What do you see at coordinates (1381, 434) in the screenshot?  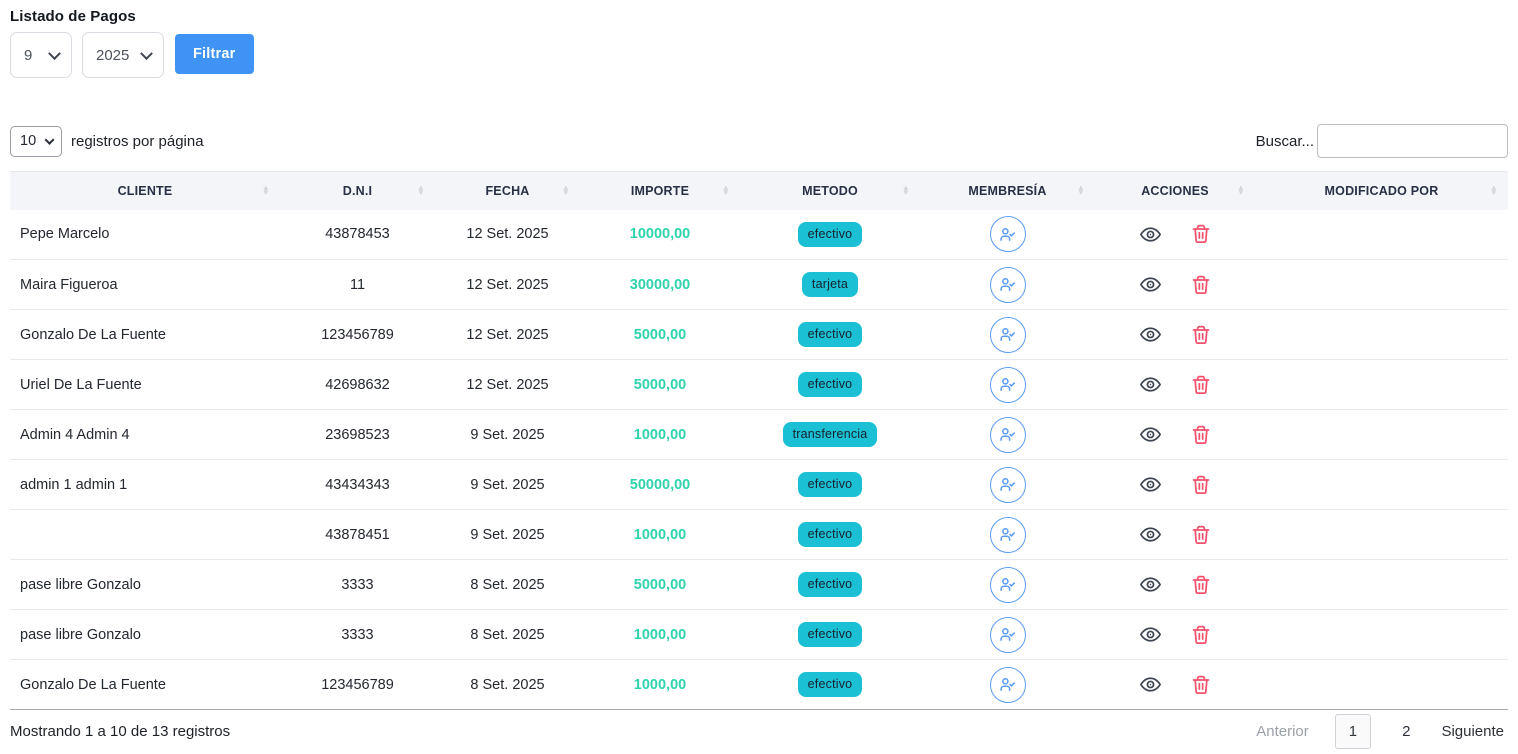 I see `cell-modificado-por` at bounding box center [1381, 434].